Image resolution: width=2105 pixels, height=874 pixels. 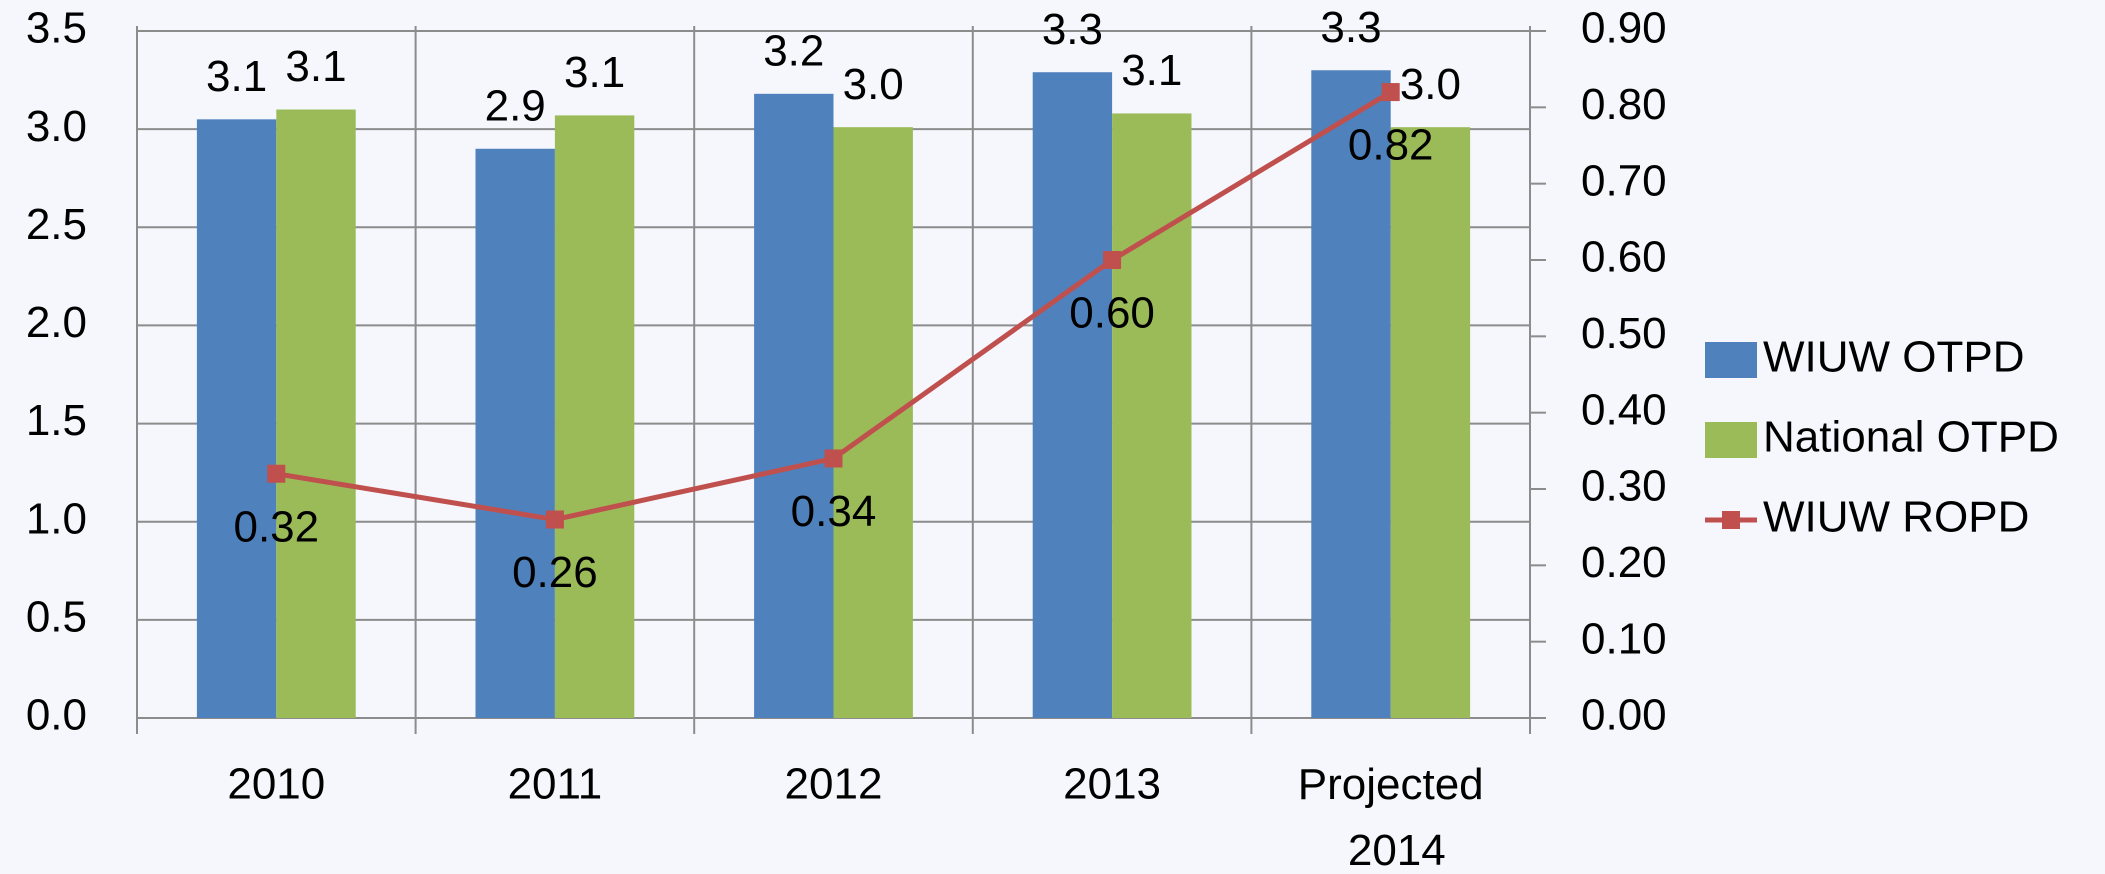 I want to click on x-tick-label: Projected 2014, so click(x=1391, y=817).